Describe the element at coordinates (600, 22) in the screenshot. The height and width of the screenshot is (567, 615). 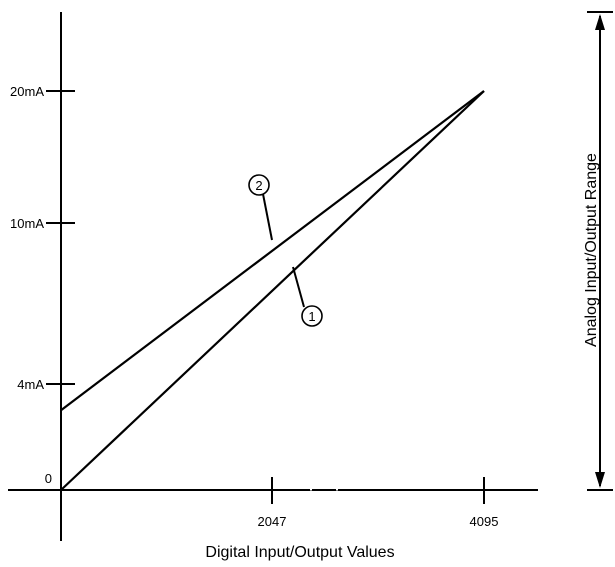
I see `range-arrow-up-icon` at that location.